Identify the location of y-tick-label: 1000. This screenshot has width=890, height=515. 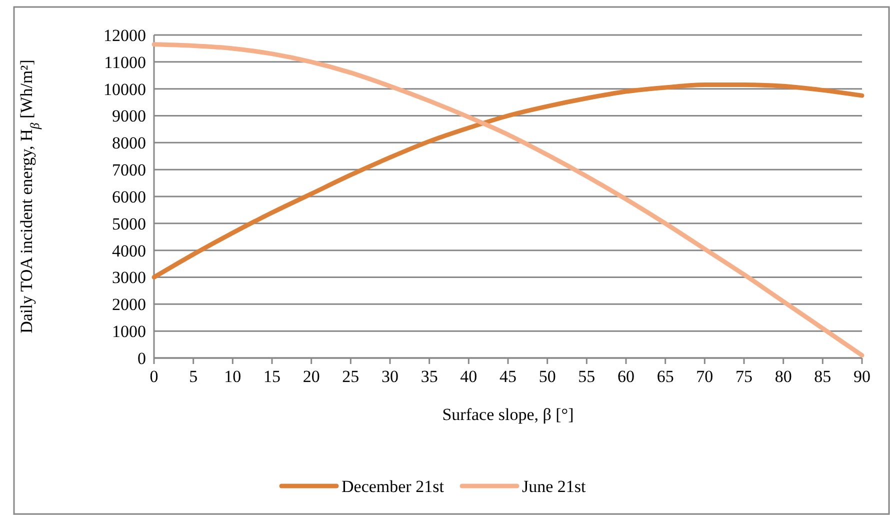
(129, 332).